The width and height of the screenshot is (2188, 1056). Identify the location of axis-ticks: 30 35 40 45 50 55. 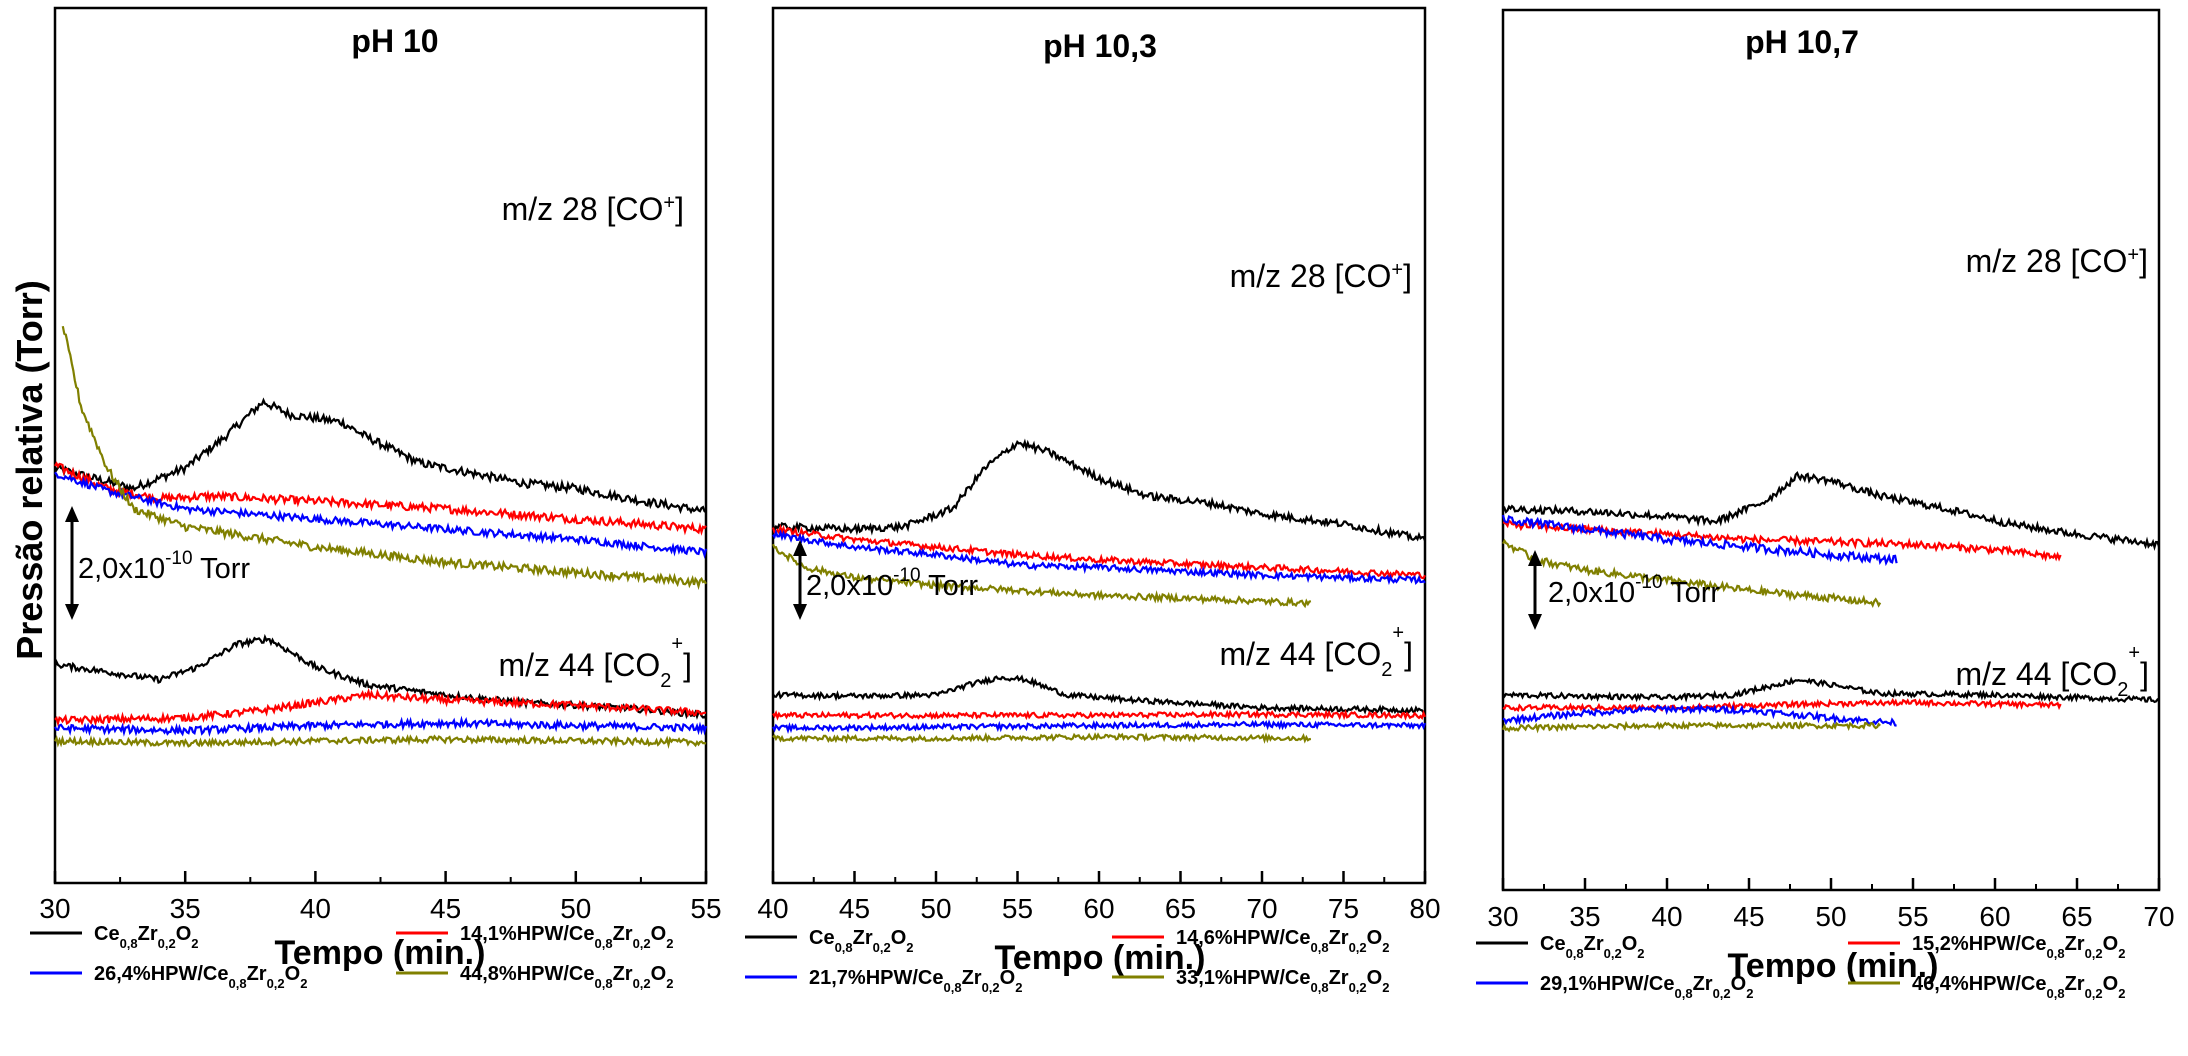
(380, 897).